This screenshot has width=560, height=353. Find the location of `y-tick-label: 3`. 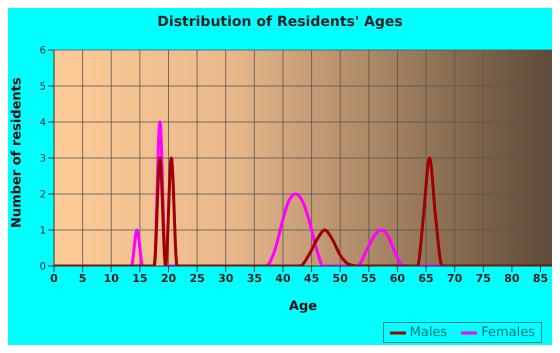

y-tick-label: 3 is located at coordinates (43, 159).